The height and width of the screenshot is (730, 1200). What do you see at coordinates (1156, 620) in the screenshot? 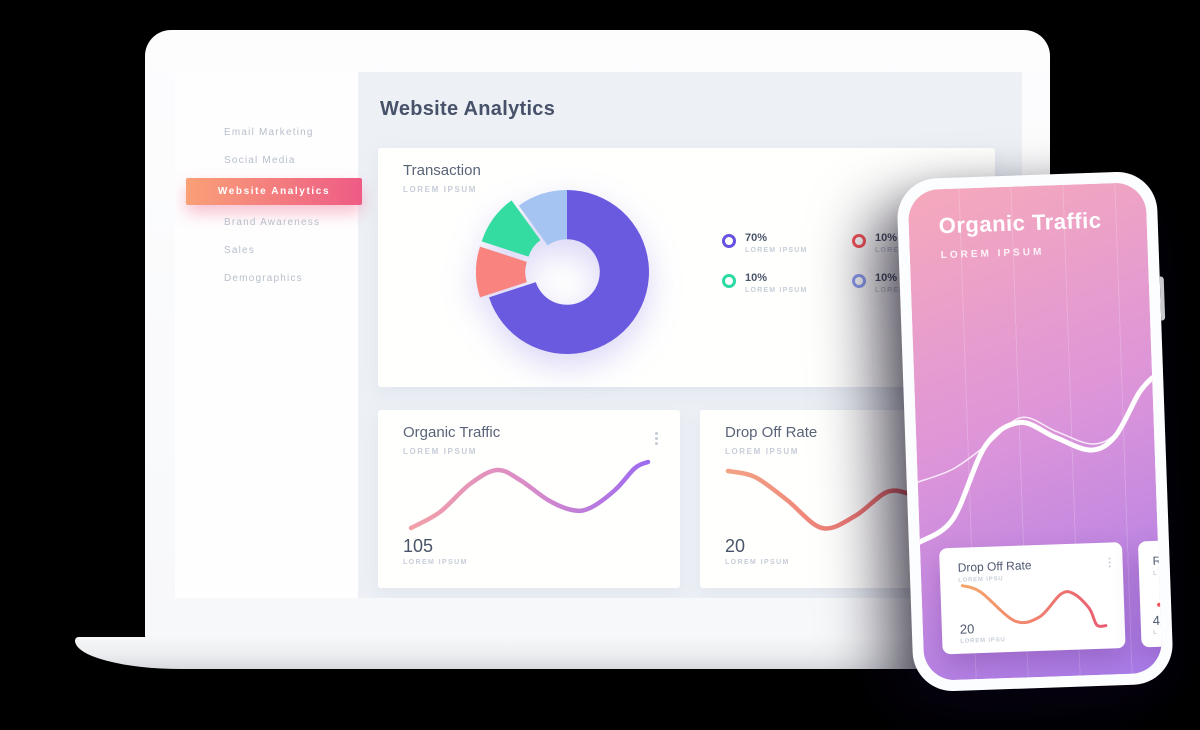
I see `phone-partial-value: 4` at bounding box center [1156, 620].